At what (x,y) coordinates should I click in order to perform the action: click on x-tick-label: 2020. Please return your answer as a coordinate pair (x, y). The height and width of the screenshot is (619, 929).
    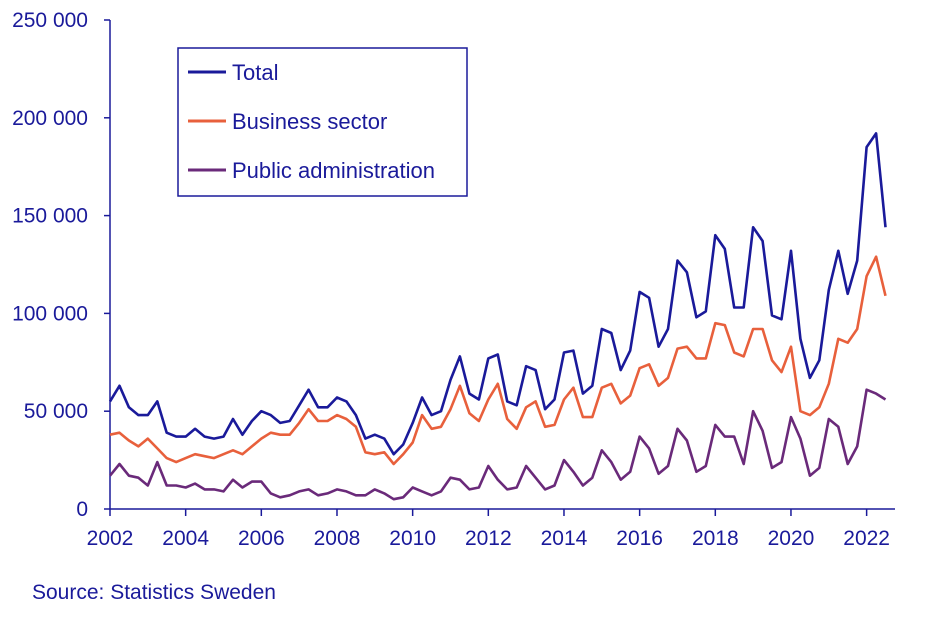
    Looking at the image, I should click on (791, 538).